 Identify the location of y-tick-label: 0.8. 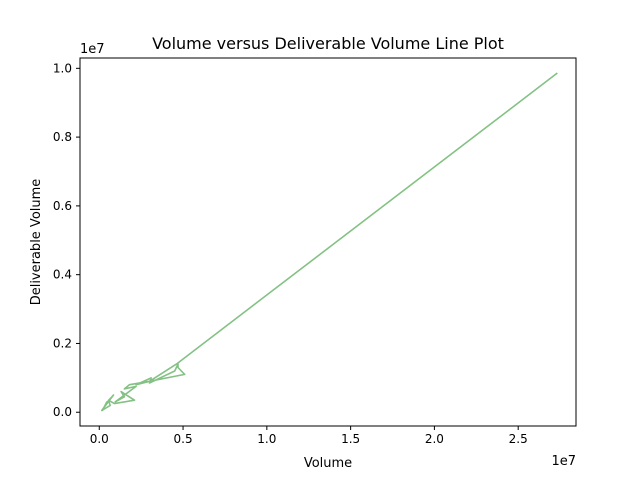
(62, 137).